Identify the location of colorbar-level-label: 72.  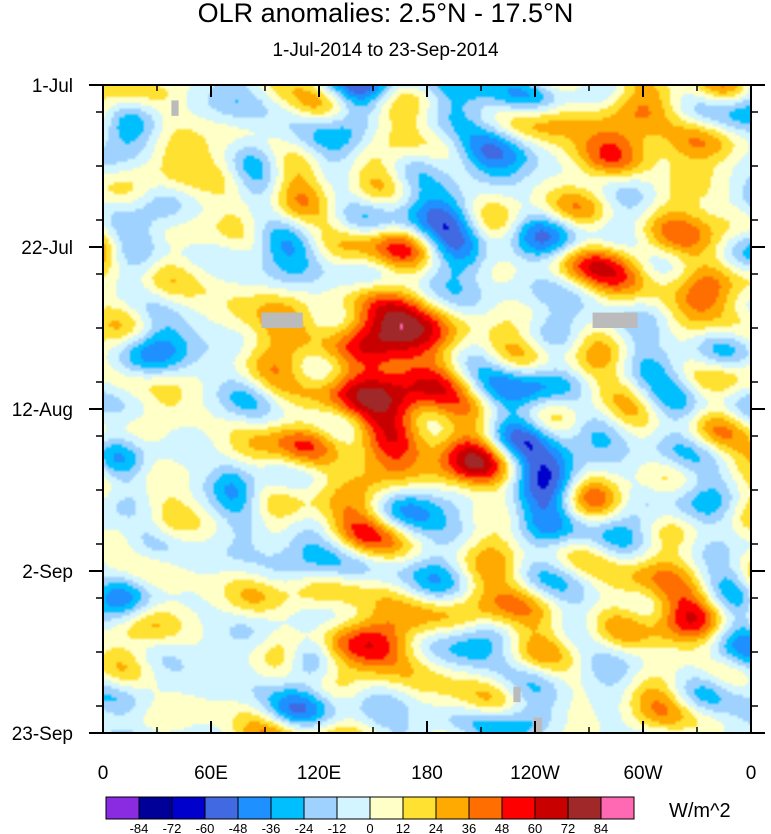
(568, 827).